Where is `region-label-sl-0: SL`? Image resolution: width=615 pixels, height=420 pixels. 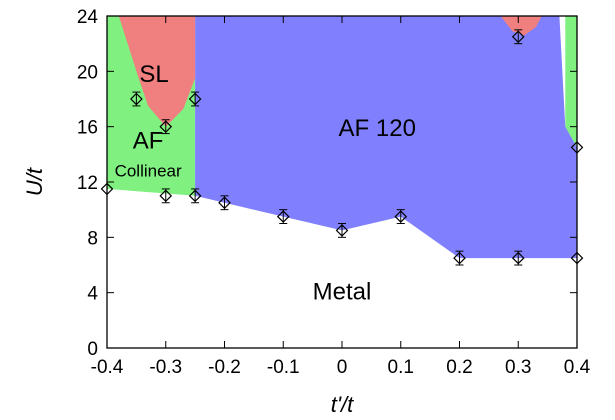
region-label-sl-0: SL is located at coordinates (153, 74).